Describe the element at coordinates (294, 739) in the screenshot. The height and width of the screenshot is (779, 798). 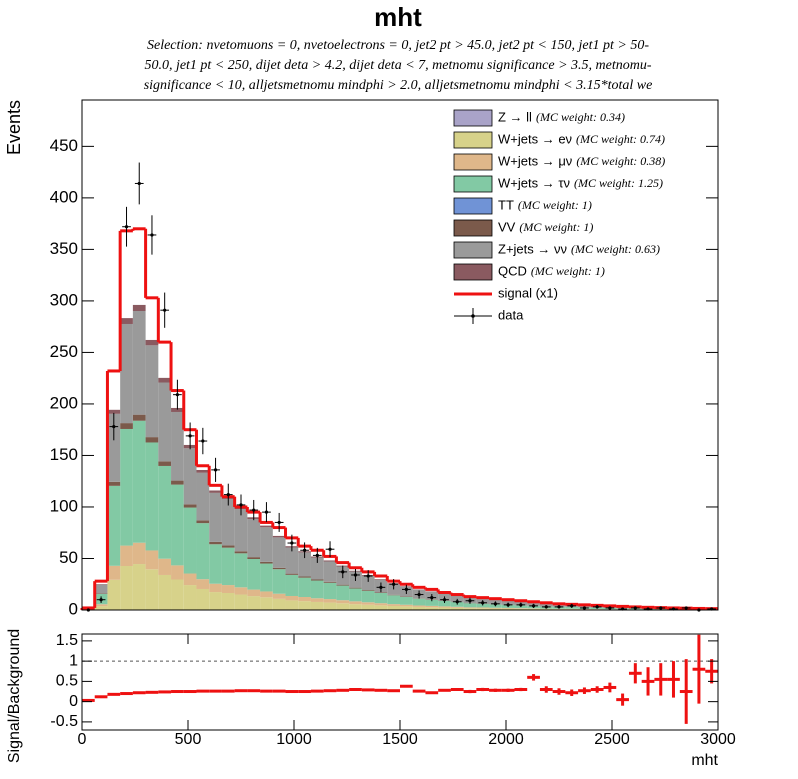
I see `x-tick-label: 1000` at that location.